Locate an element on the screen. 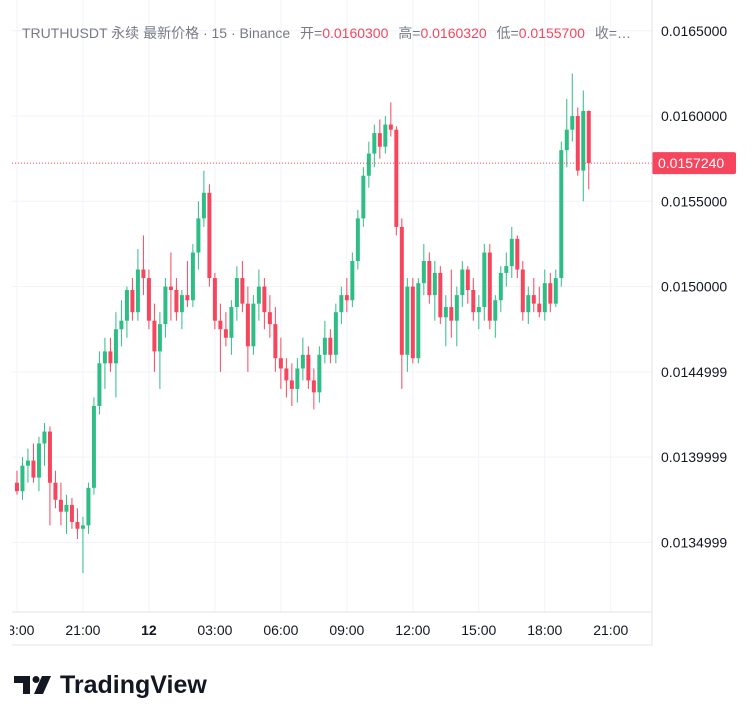  high-value: 0.0160320 is located at coordinates (453, 33).